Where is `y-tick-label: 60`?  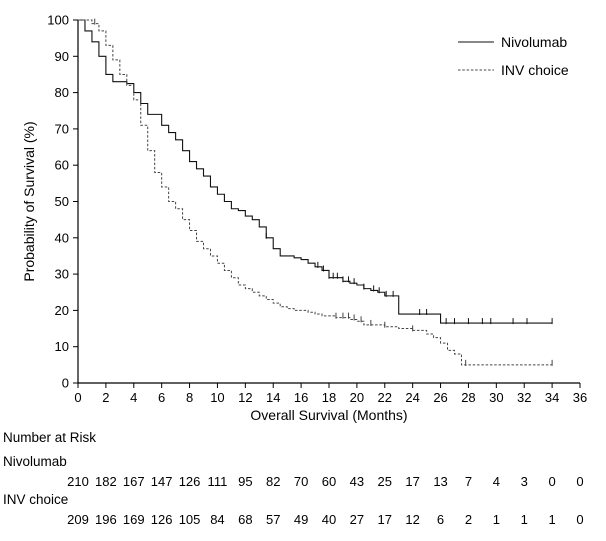
y-tick-label: 60 is located at coordinates (62, 165).